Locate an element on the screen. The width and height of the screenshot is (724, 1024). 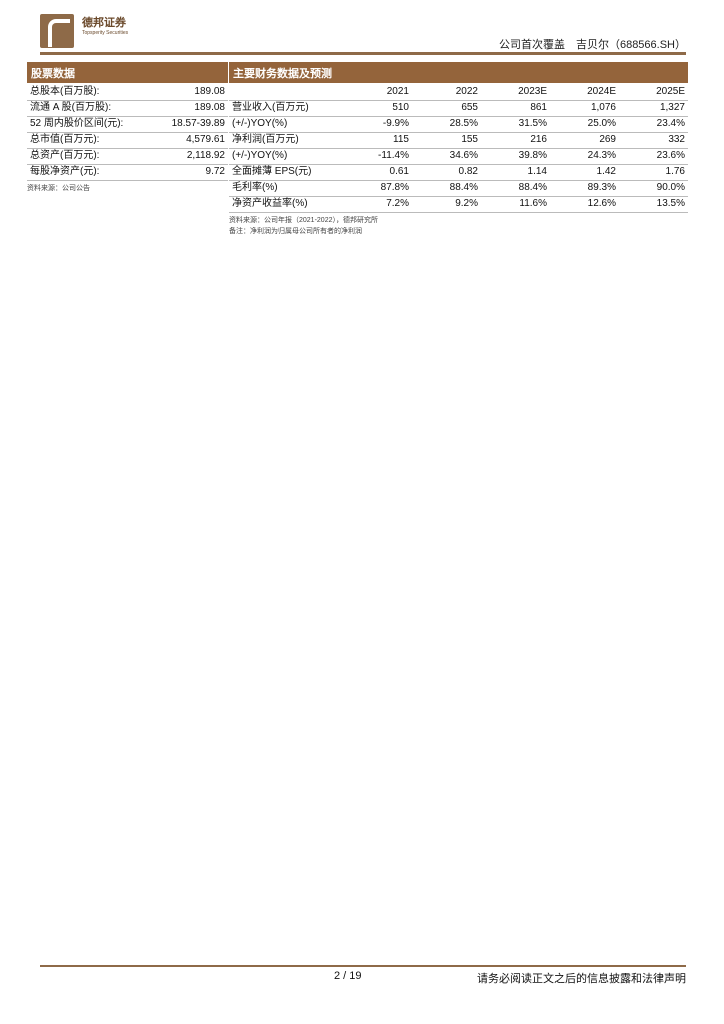
row-value: 1.76 is located at coordinates (653, 172).